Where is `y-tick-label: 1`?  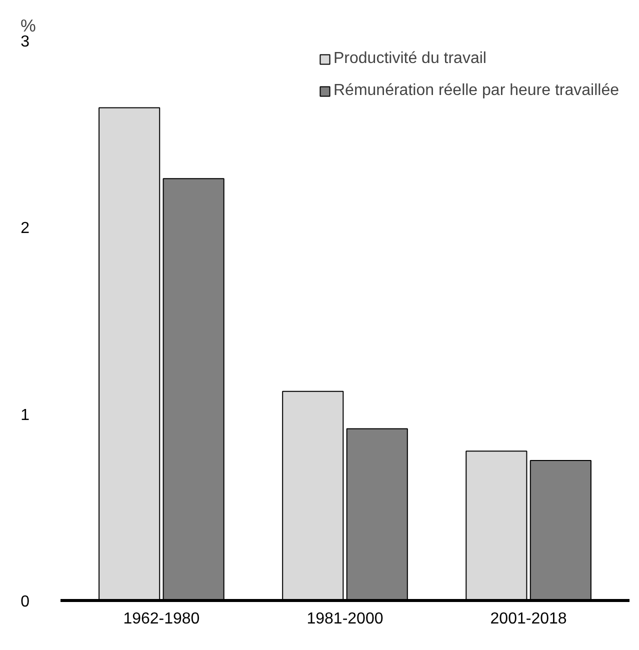 y-tick-label: 1 is located at coordinates (25, 415).